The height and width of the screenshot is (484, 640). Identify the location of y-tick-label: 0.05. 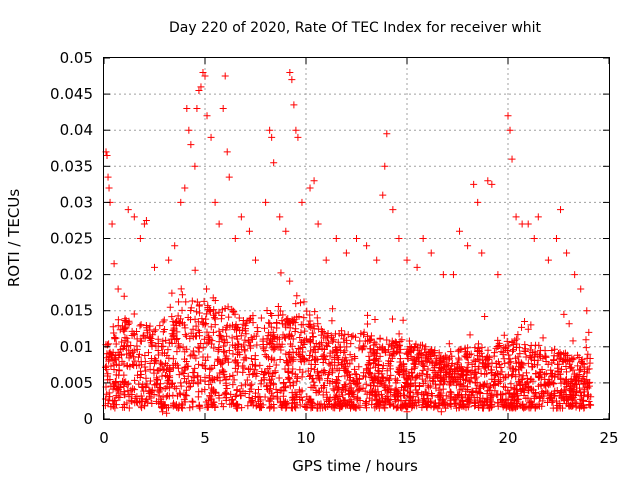
(76, 58).